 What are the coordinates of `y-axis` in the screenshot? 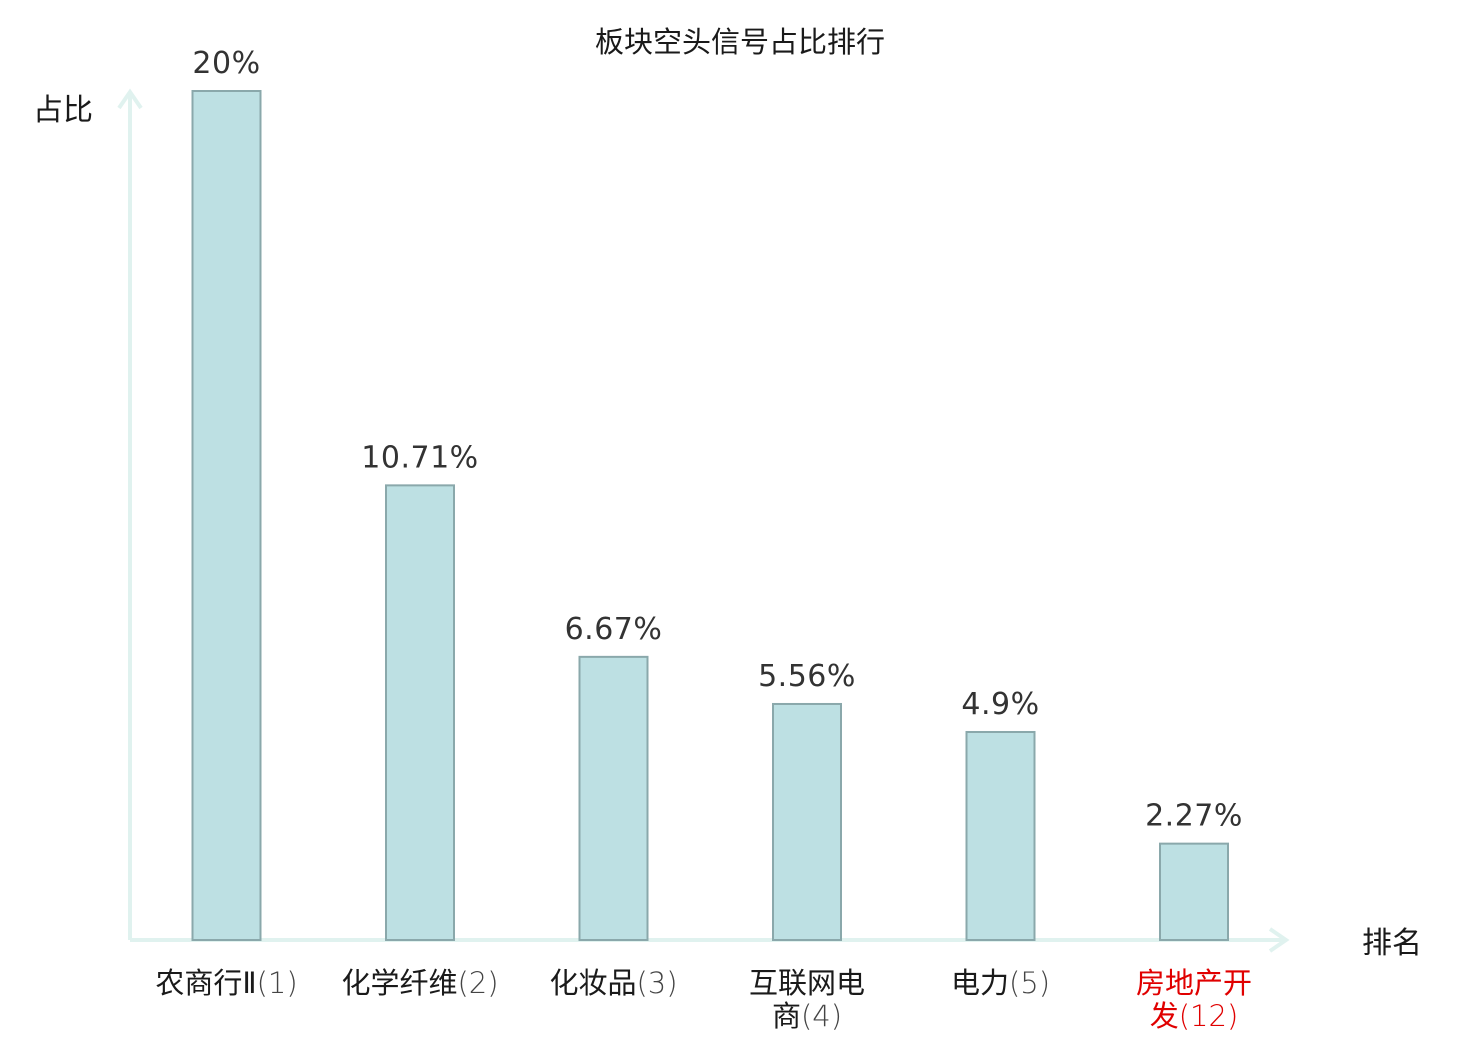 It's located at (130, 514).